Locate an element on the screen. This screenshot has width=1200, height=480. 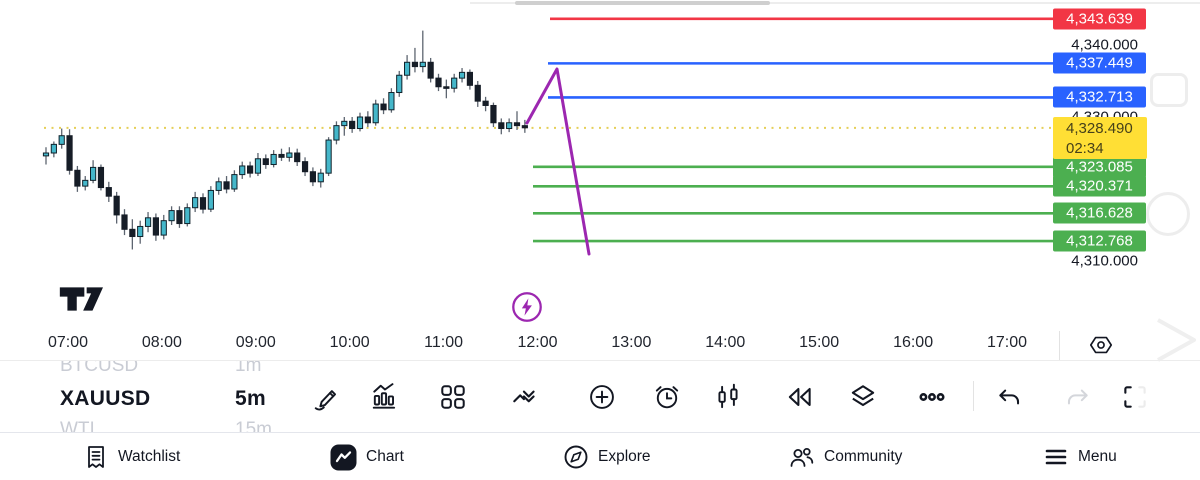
nav-explore: Explore is located at coordinates (607, 456).